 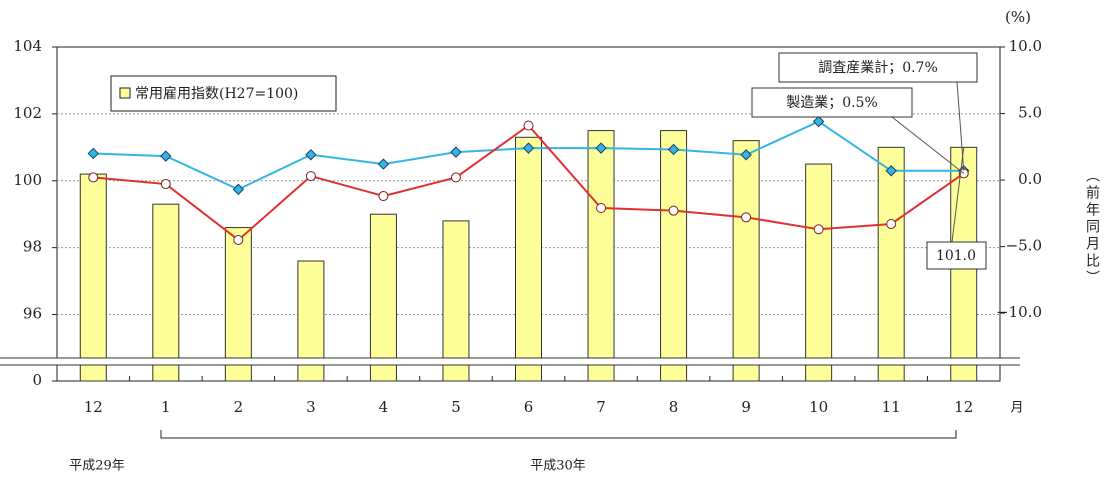 What do you see at coordinates (27, 113) in the screenshot?
I see `y-tick-label: 102` at bounding box center [27, 113].